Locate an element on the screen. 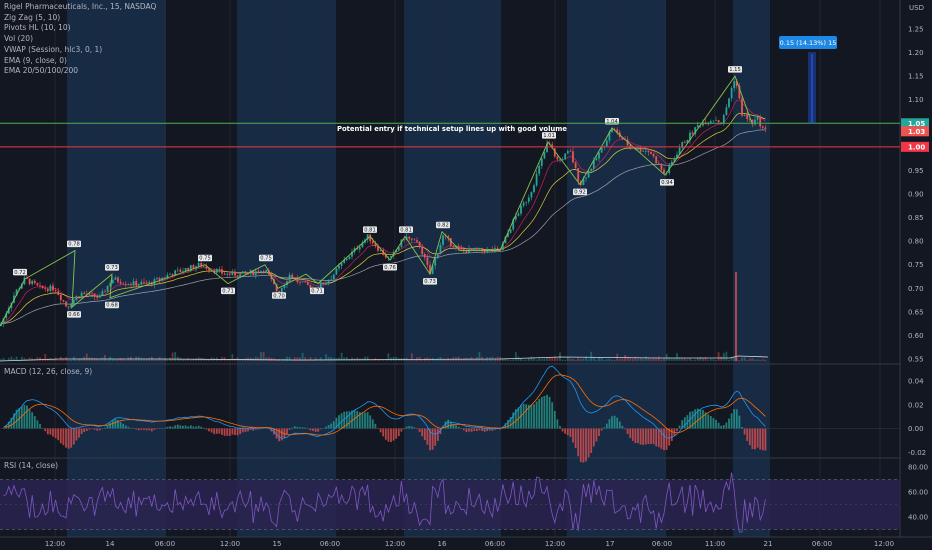  symbol-title: Rigel Pharmaceuticals, Inc., 15, NASDAQ is located at coordinates (80, 6).